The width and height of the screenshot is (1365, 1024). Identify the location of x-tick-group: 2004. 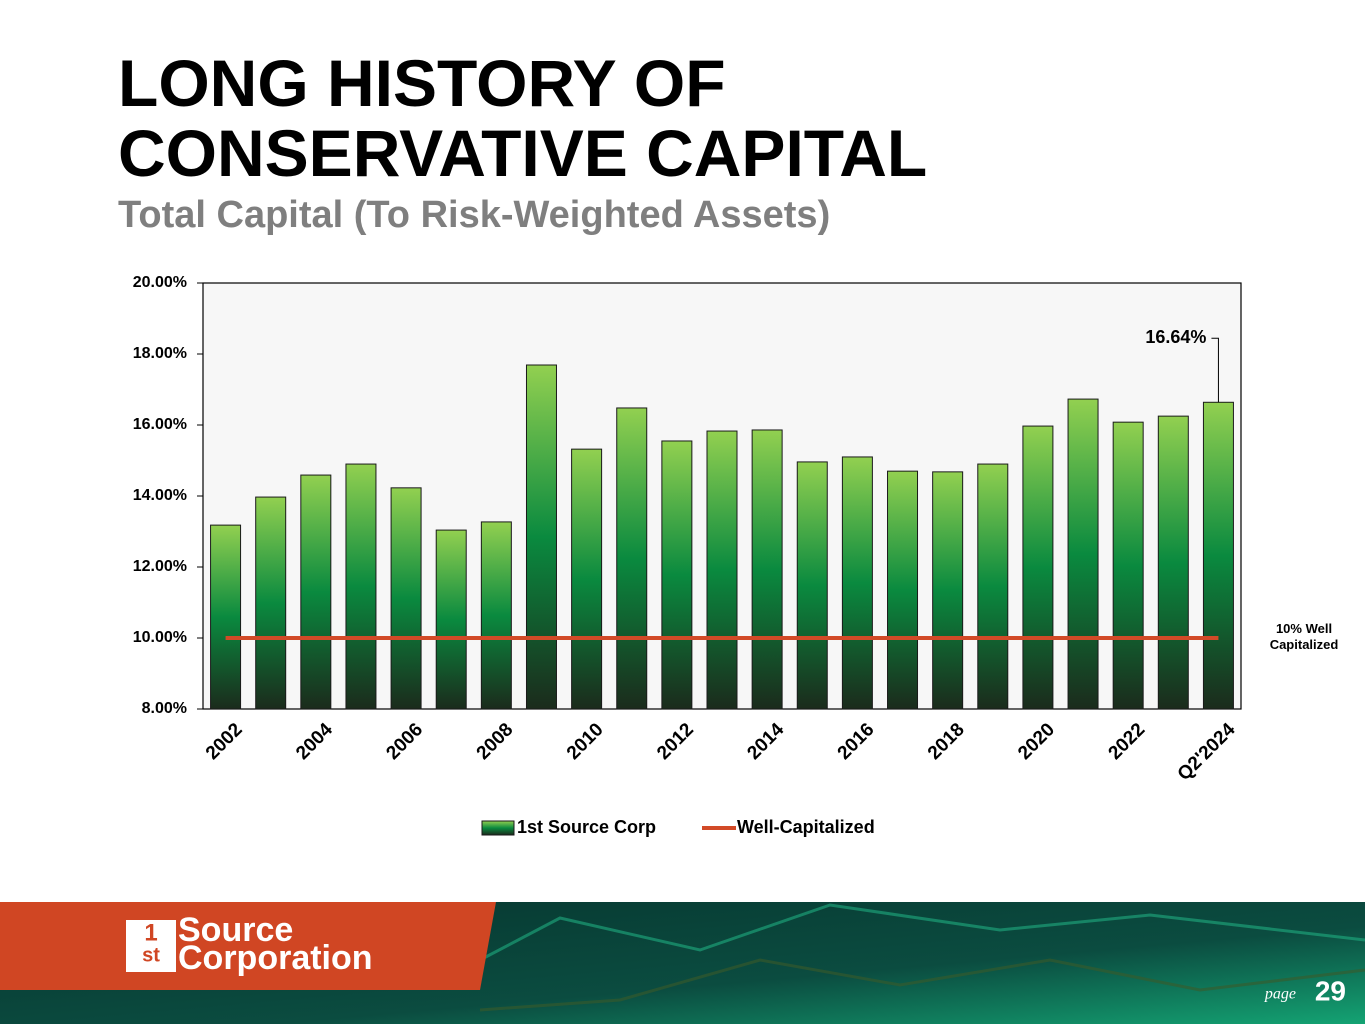
(314, 741).